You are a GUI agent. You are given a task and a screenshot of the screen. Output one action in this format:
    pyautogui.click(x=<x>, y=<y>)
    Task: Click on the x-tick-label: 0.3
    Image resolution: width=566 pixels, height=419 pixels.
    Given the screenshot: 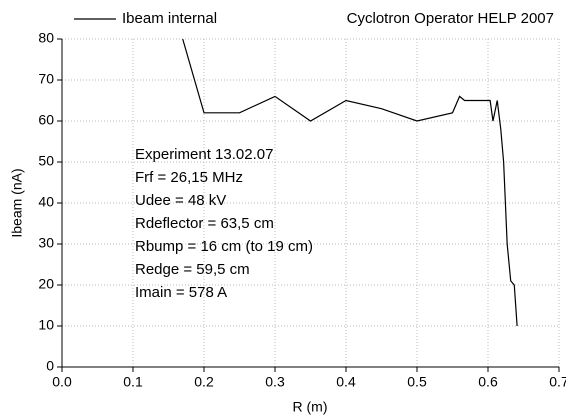 What is the action you would take?
    pyautogui.click(x=275, y=382)
    